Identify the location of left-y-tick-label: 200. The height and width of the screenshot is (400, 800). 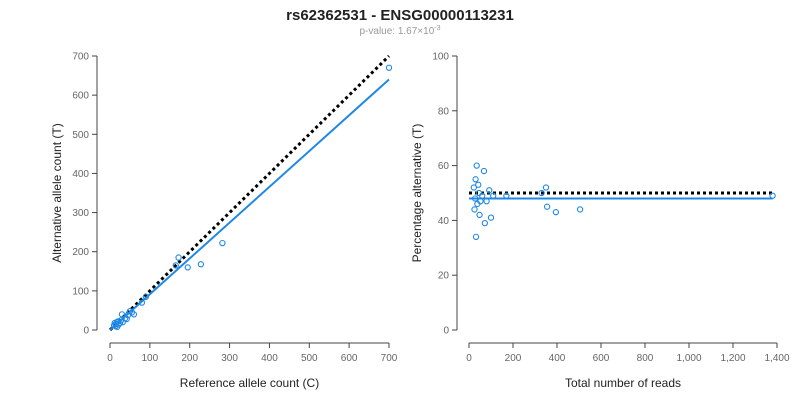
(80, 252).